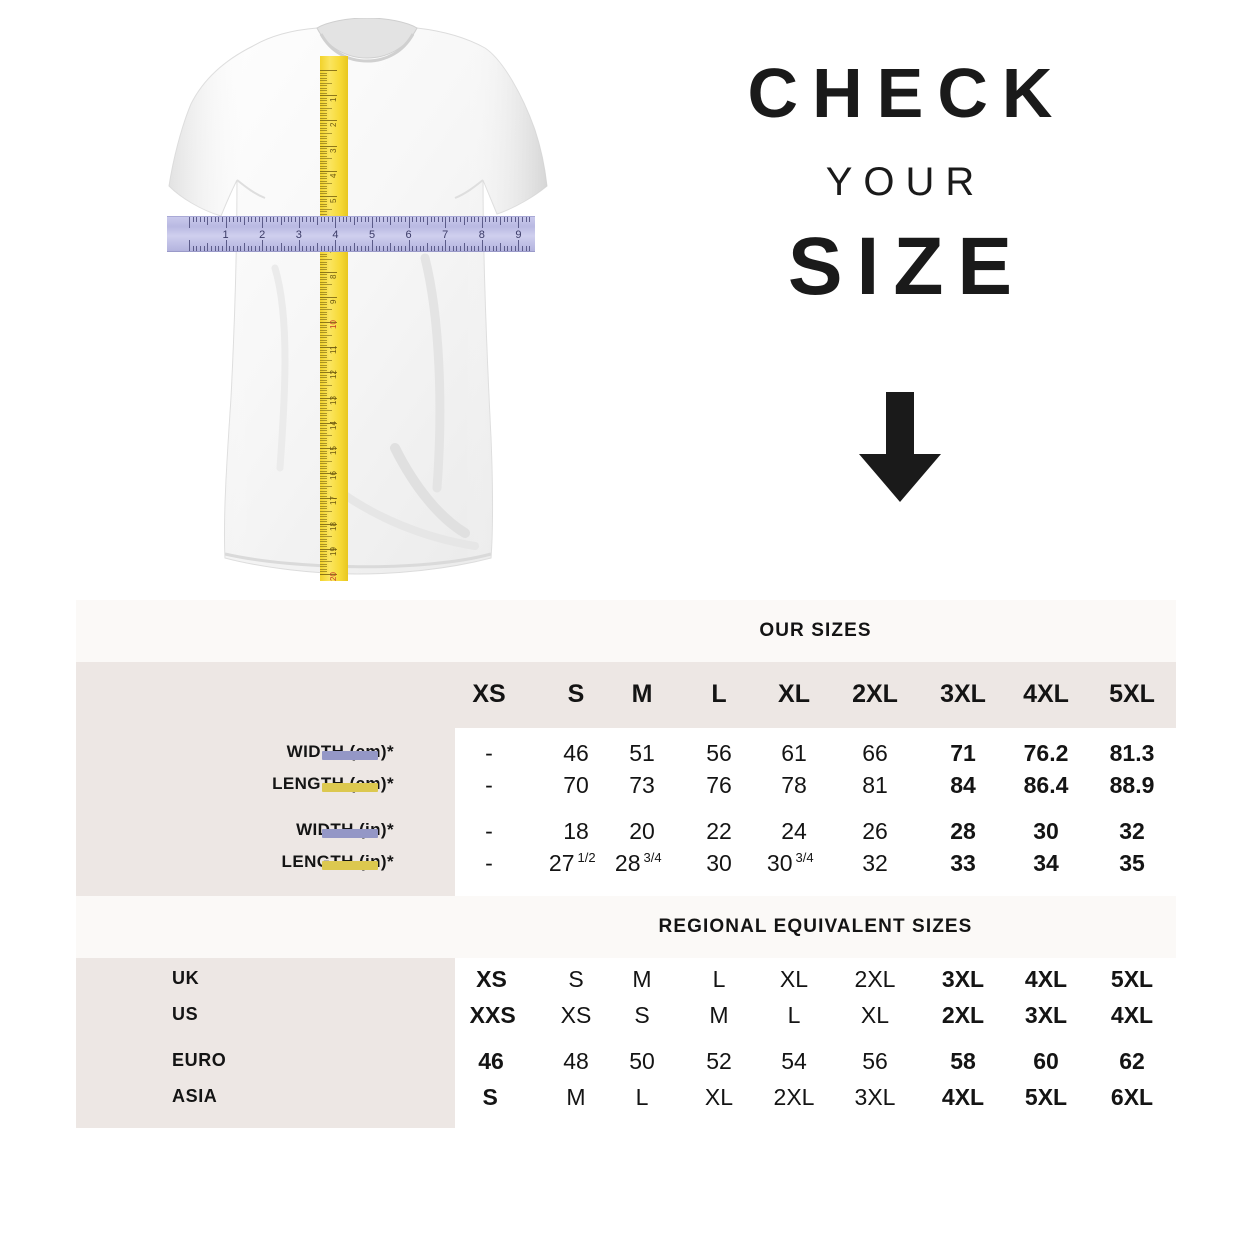  I want to click on headline-block: CHECK YOUR SIZE, so click(900, 183).